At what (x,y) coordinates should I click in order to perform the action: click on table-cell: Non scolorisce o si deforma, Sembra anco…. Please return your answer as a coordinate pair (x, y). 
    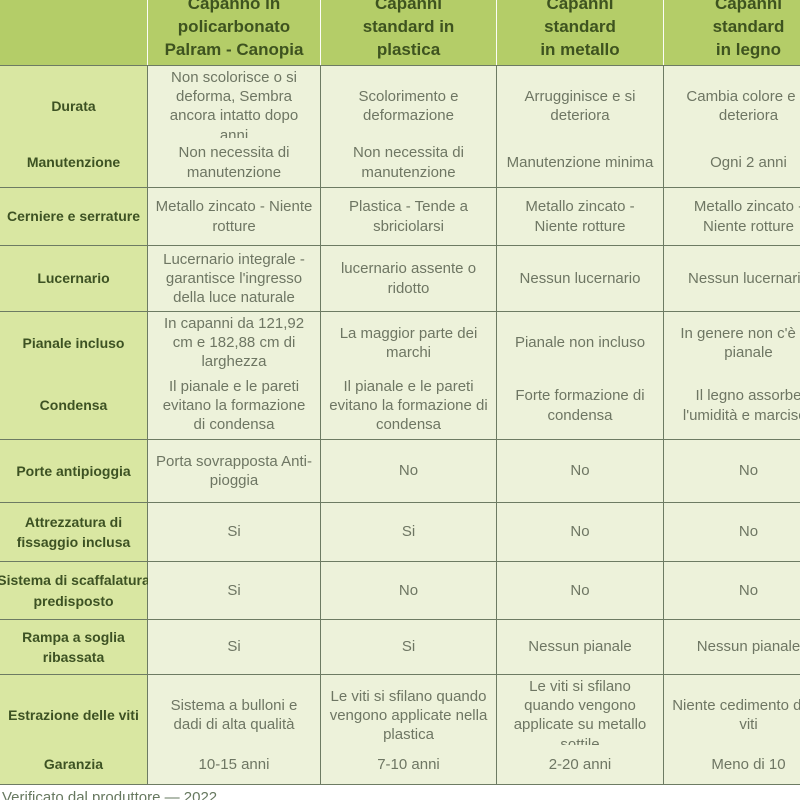
    Looking at the image, I should click on (234, 106).